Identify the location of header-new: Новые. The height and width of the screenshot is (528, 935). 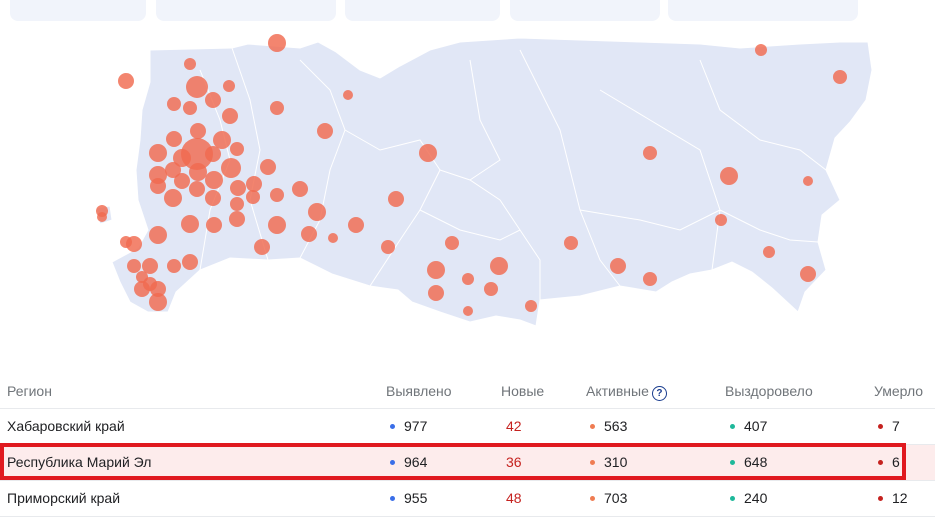
(523, 391).